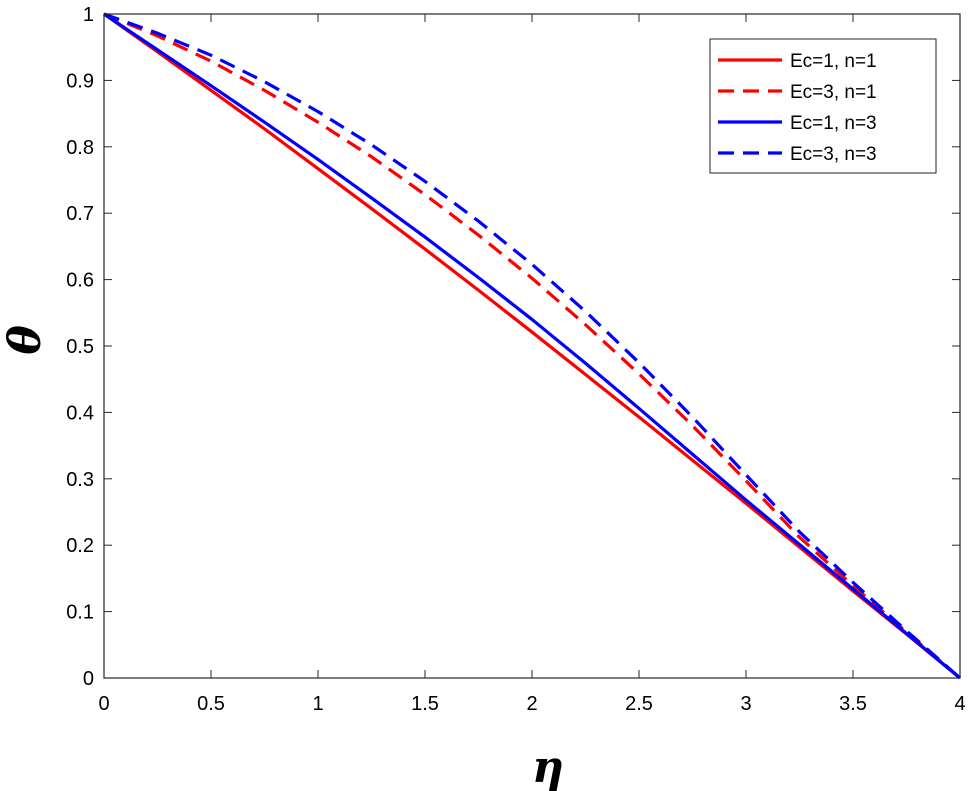 The width and height of the screenshot is (969, 791). What do you see at coordinates (25, 340) in the screenshot?
I see `y-axis-title: θ` at bounding box center [25, 340].